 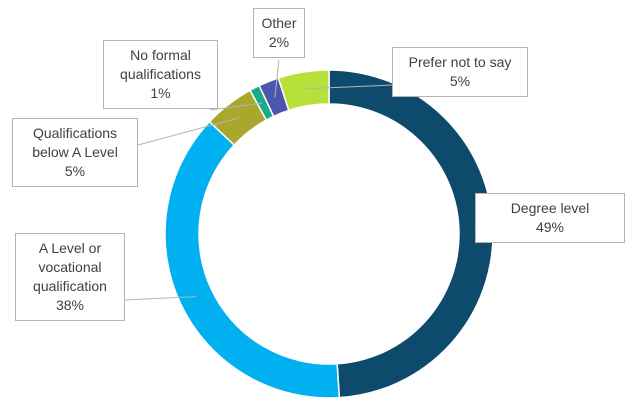 What do you see at coordinates (460, 62) in the screenshot?
I see `label-category: Prefer not to say` at bounding box center [460, 62].